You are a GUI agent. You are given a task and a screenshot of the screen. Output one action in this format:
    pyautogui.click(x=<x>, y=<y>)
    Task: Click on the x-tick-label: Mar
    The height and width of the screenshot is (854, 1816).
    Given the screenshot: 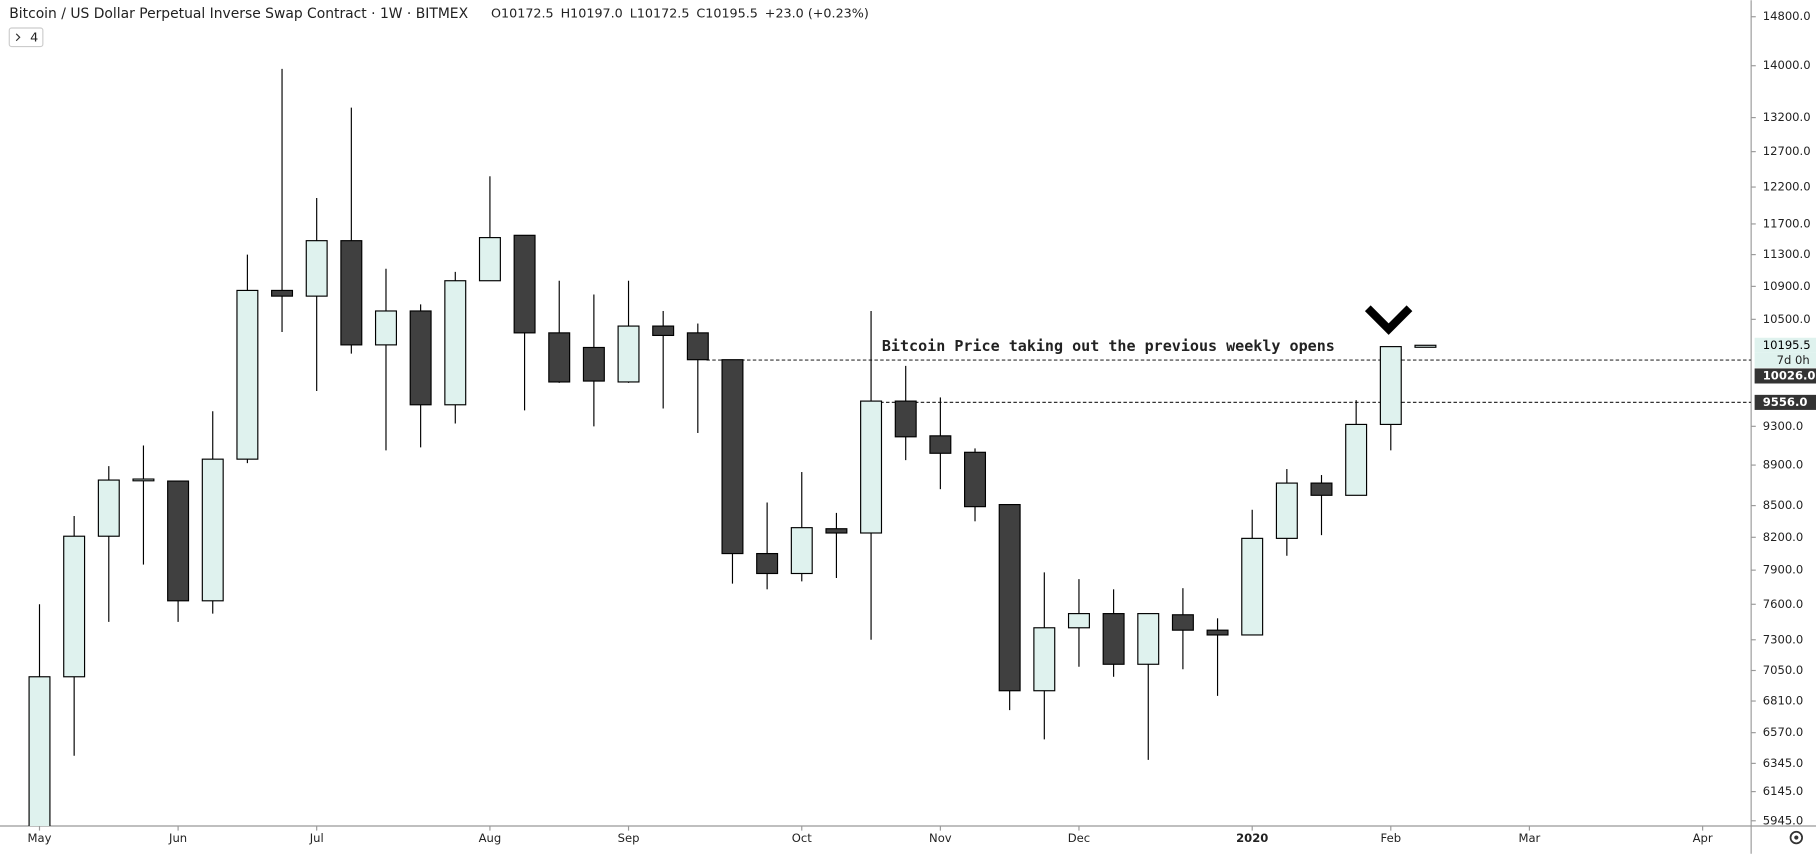 What is the action you would take?
    pyautogui.click(x=1529, y=838)
    